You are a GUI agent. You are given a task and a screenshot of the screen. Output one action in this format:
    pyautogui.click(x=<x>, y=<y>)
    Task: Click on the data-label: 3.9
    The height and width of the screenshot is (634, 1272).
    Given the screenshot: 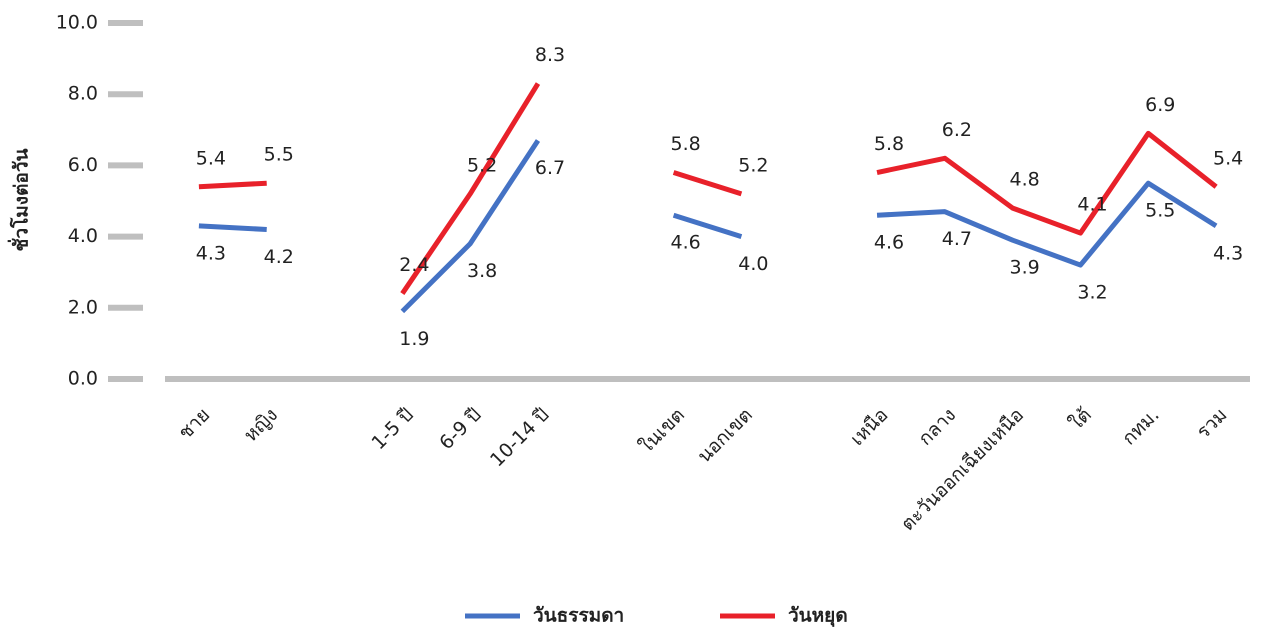 What is the action you would take?
    pyautogui.click(x=1025, y=268)
    